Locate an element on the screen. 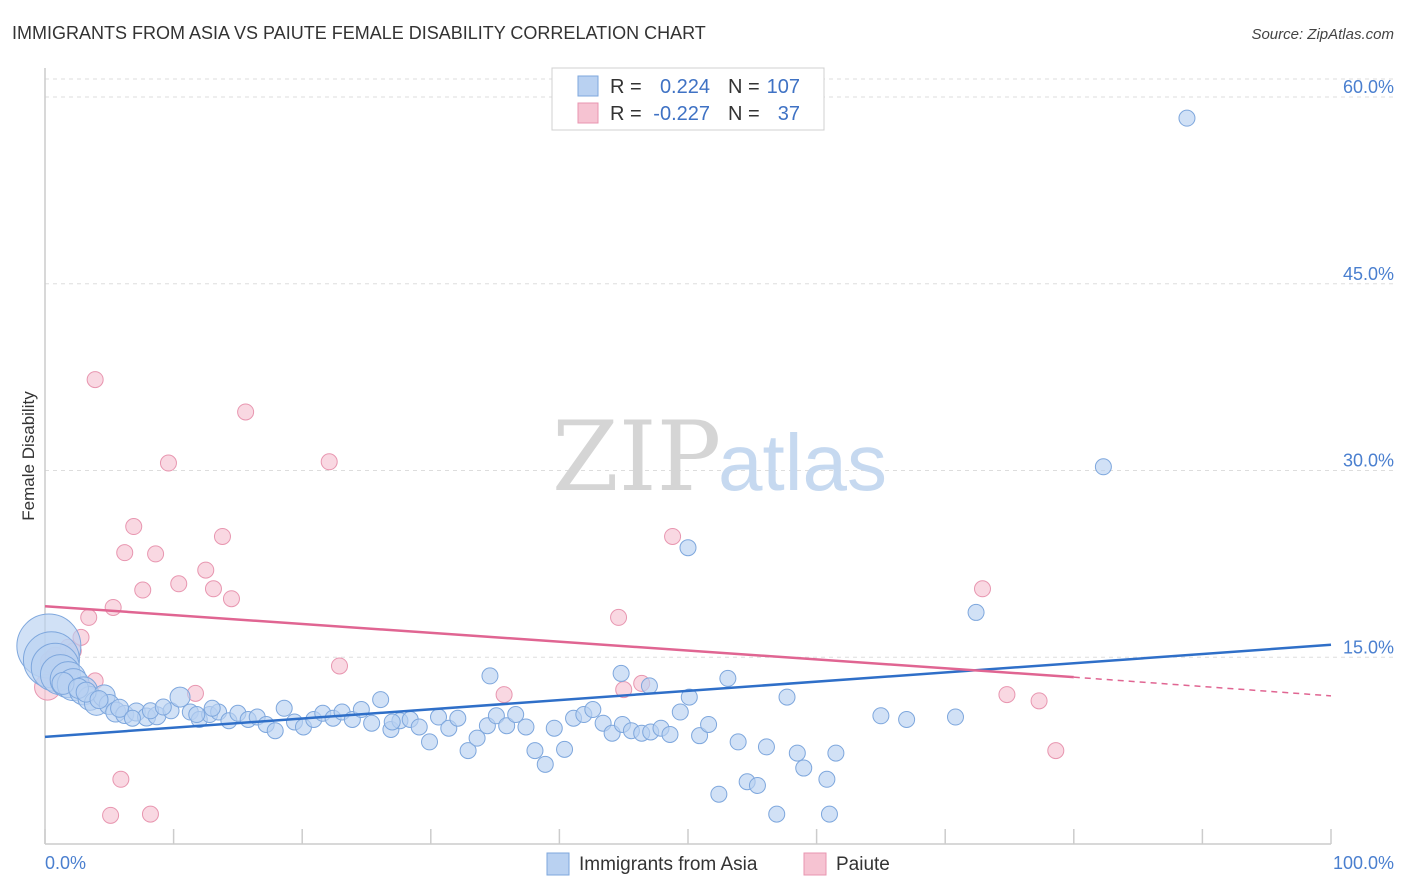 The height and width of the screenshot is (892, 1406). y-tick-label-45: 45.0% is located at coordinates (1368, 274).